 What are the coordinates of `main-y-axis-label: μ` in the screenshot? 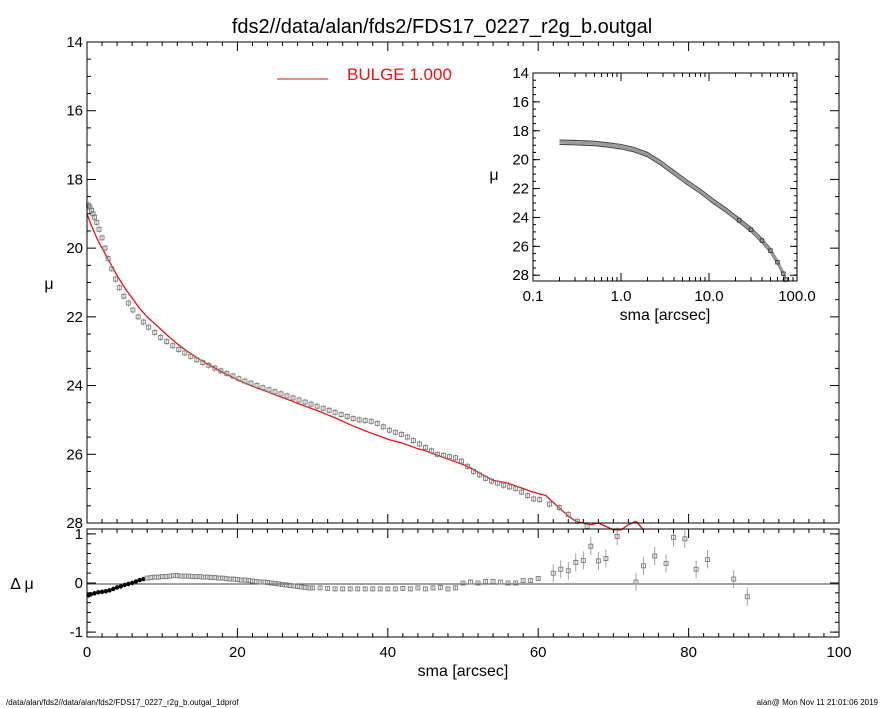 It's located at (48, 284).